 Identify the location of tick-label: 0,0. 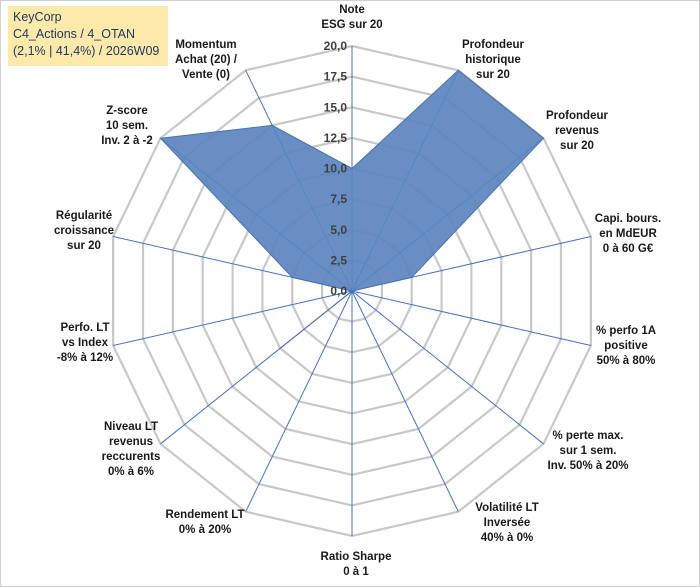
(338, 291).